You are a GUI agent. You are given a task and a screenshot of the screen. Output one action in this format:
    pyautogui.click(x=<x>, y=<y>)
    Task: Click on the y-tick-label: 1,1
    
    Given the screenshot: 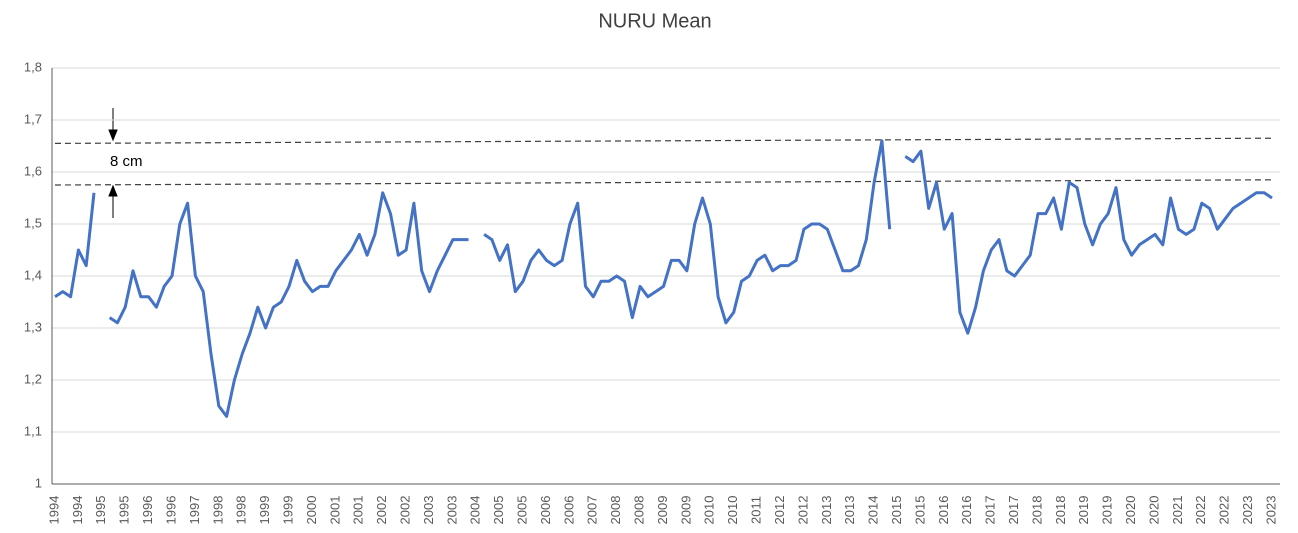 What is the action you would take?
    pyautogui.click(x=33, y=430)
    